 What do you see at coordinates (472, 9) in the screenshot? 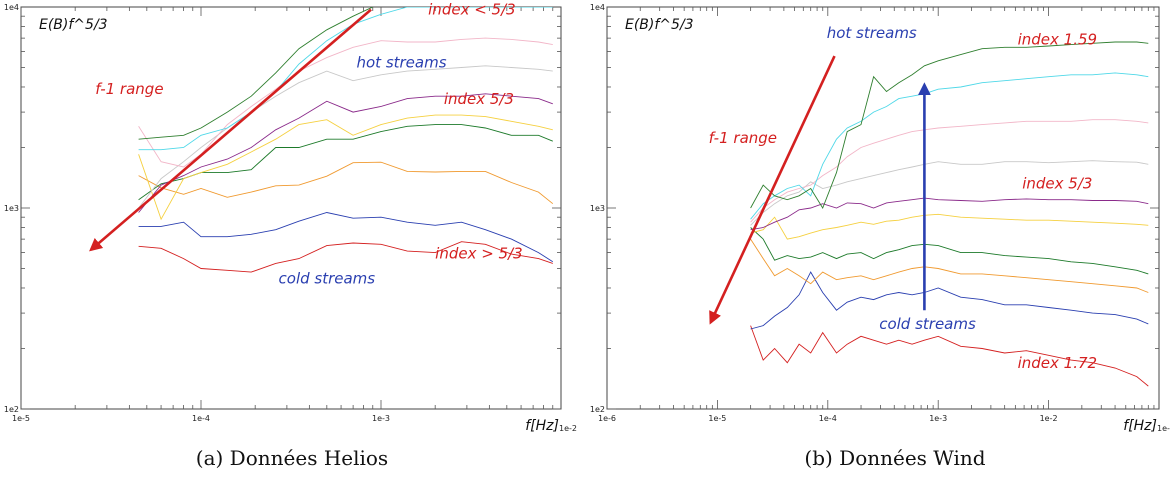
I see `annotation-label: index < 5/3` at bounding box center [472, 9].